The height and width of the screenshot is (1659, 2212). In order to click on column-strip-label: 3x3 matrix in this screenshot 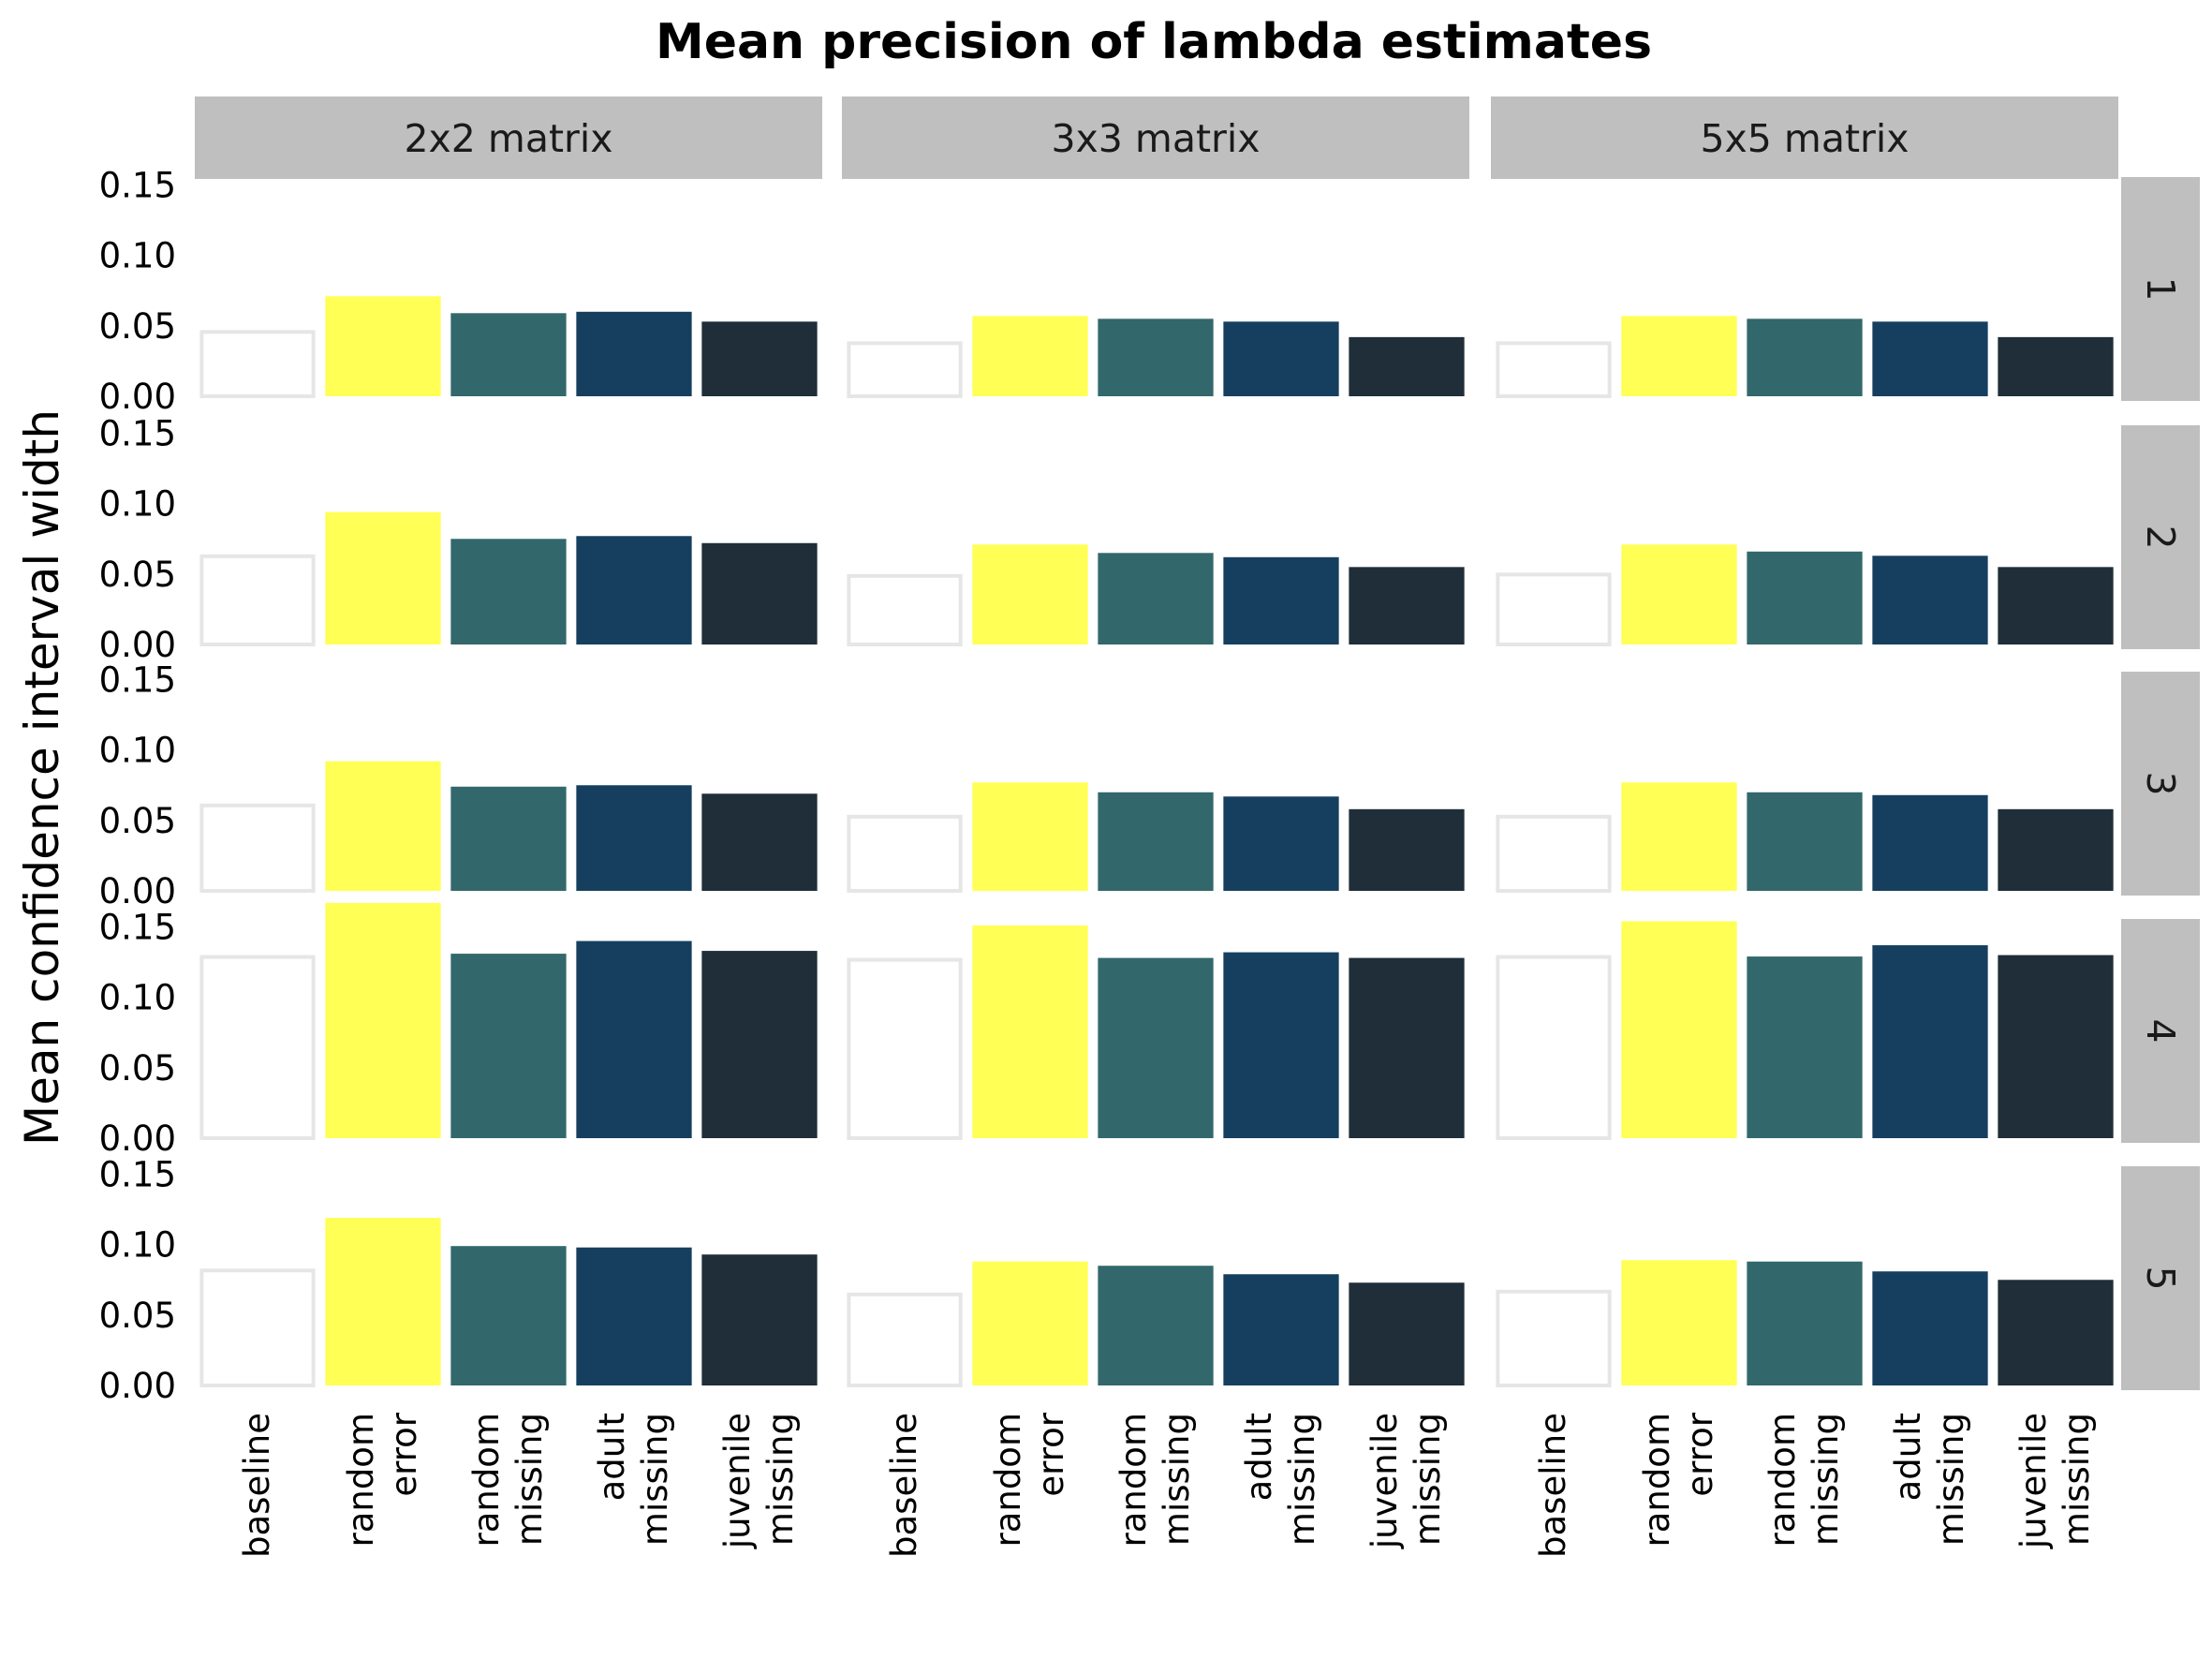, I will do `click(1155, 138)`.